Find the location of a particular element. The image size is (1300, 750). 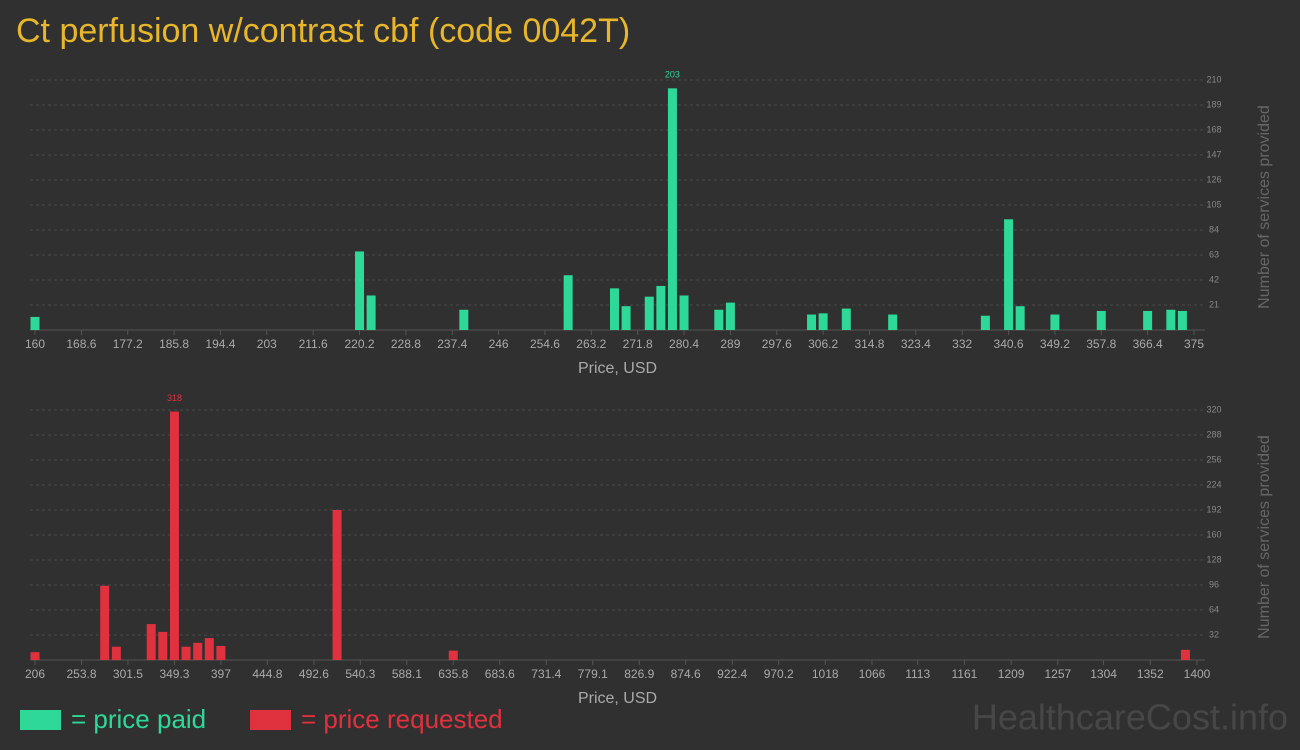

x-tick-label: 357.8 is located at coordinates (1101, 344).